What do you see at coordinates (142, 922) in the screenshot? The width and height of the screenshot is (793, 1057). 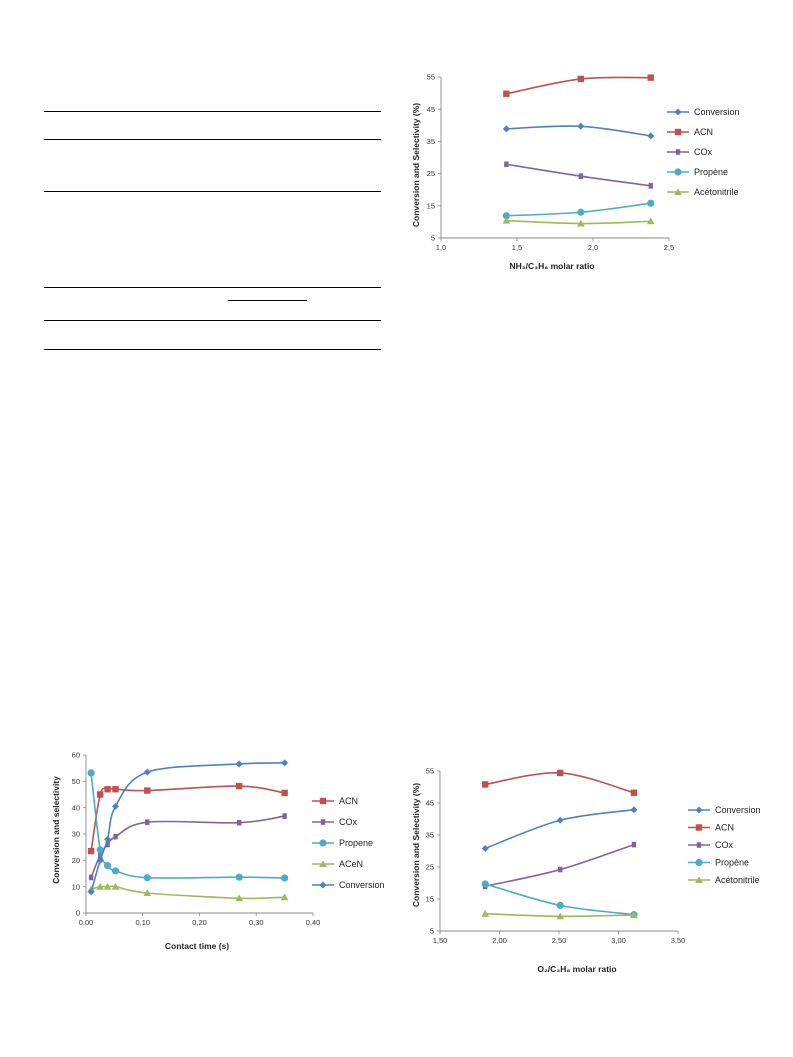 I see `x-tick-label: 0,10` at bounding box center [142, 922].